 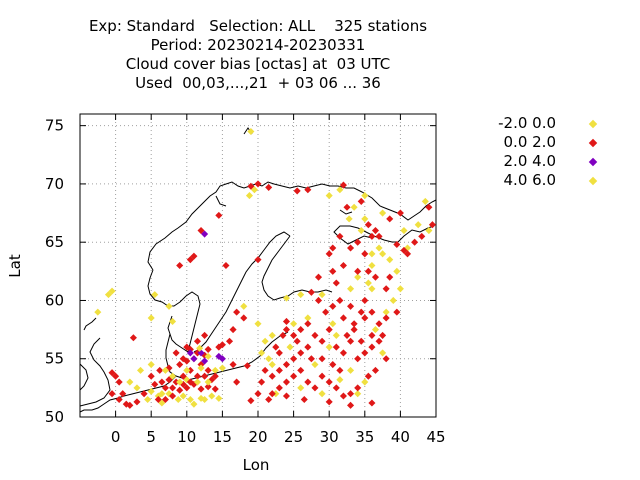 I want to click on x-tick-label: 0, so click(x=116, y=437).